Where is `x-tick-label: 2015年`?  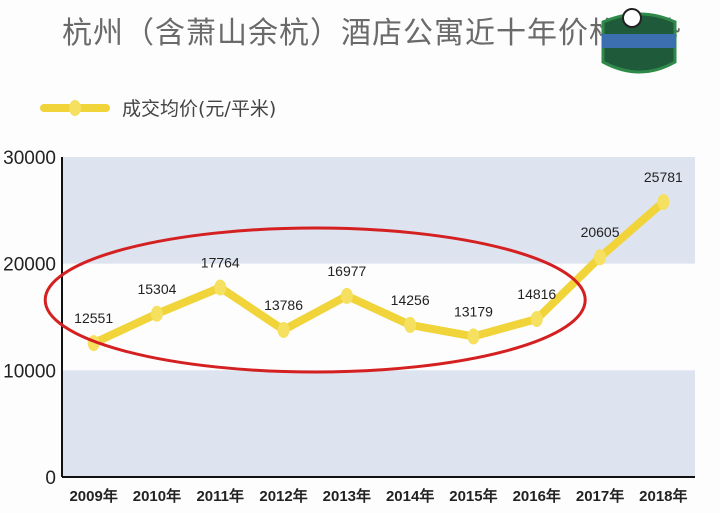
x-tick-label: 2015年 is located at coordinates (473, 496).